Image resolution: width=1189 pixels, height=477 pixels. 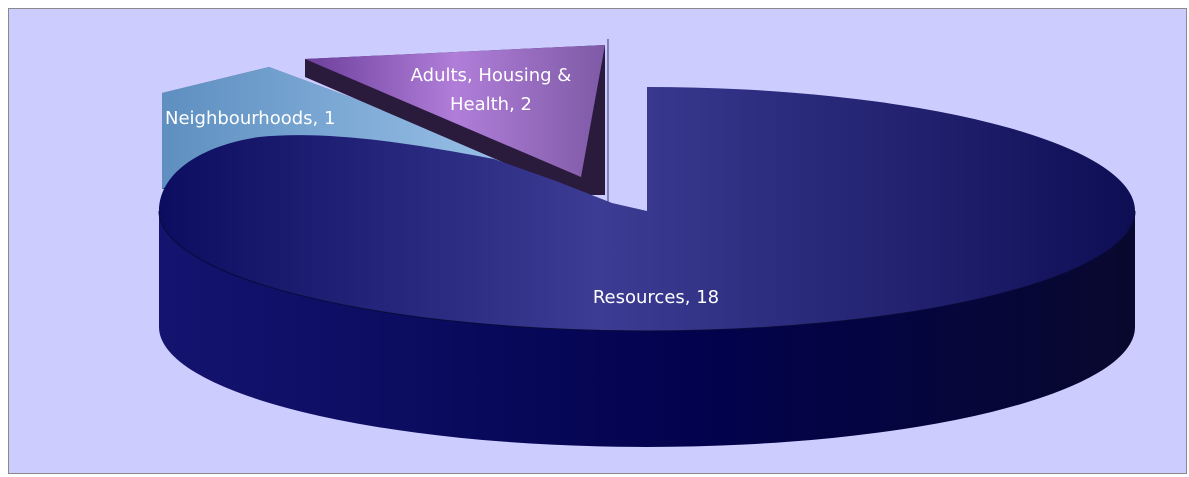 What do you see at coordinates (491, 104) in the screenshot?
I see `data-label-ahh-line2: Health, 2` at bounding box center [491, 104].